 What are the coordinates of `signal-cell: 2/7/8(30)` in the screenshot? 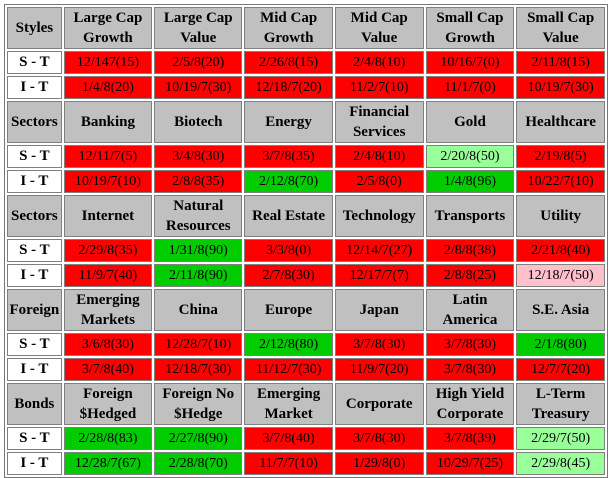 It's located at (288, 275).